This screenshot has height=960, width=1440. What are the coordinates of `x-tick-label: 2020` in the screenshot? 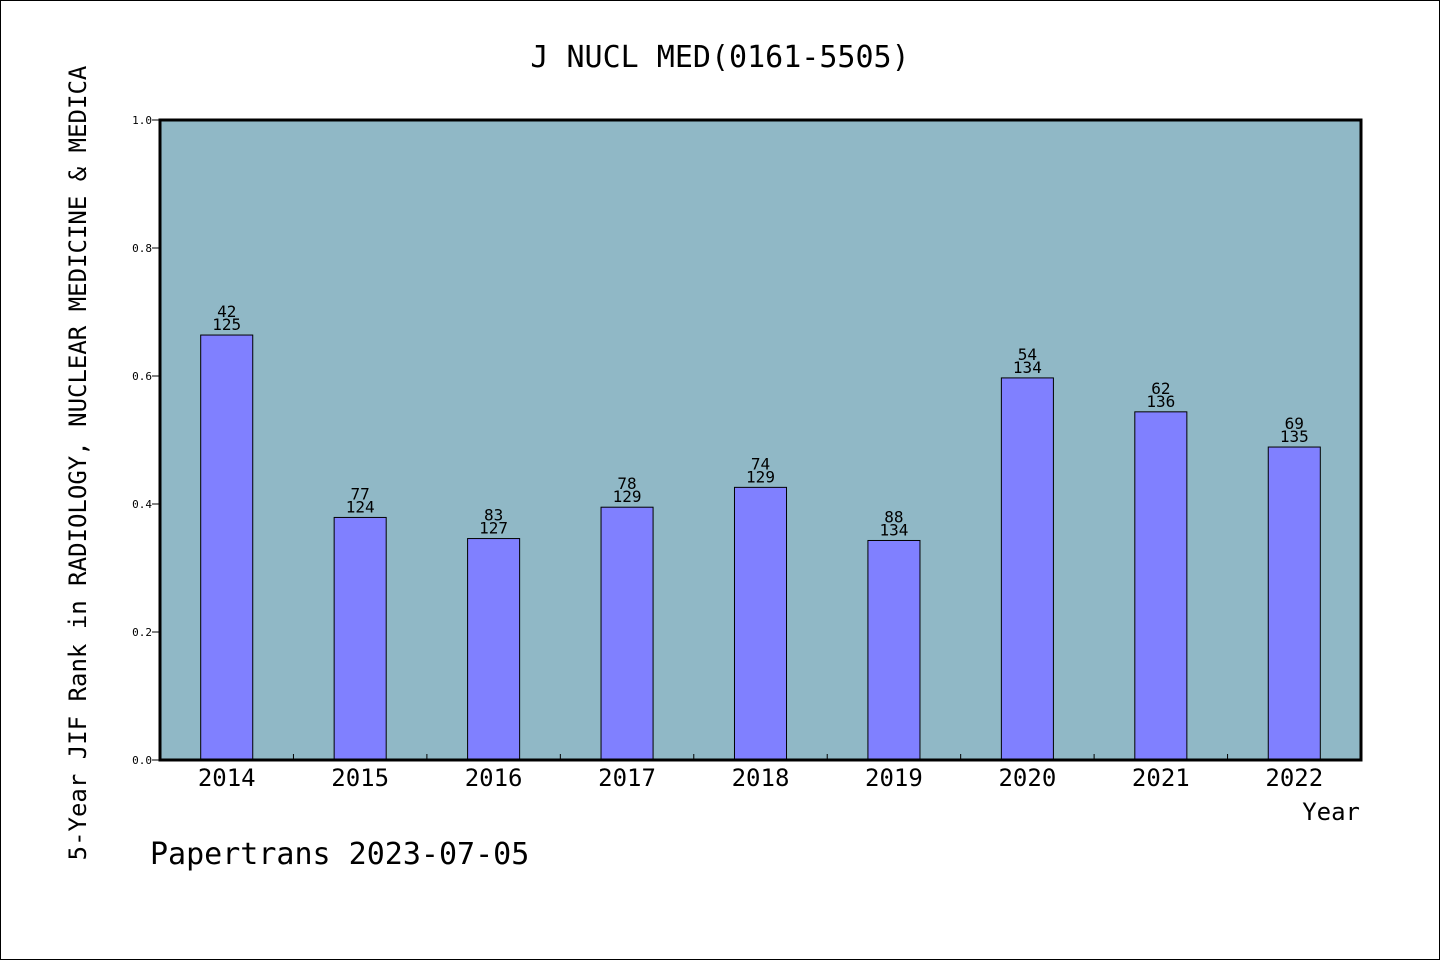 It's located at (1027, 778).